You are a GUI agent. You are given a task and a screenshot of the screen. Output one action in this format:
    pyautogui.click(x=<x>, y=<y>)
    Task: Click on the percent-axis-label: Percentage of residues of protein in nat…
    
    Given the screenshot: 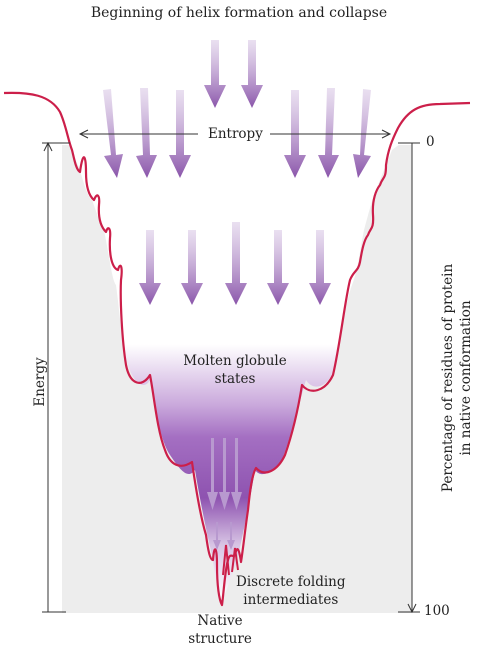 What is the action you would take?
    pyautogui.click(x=457, y=378)
    